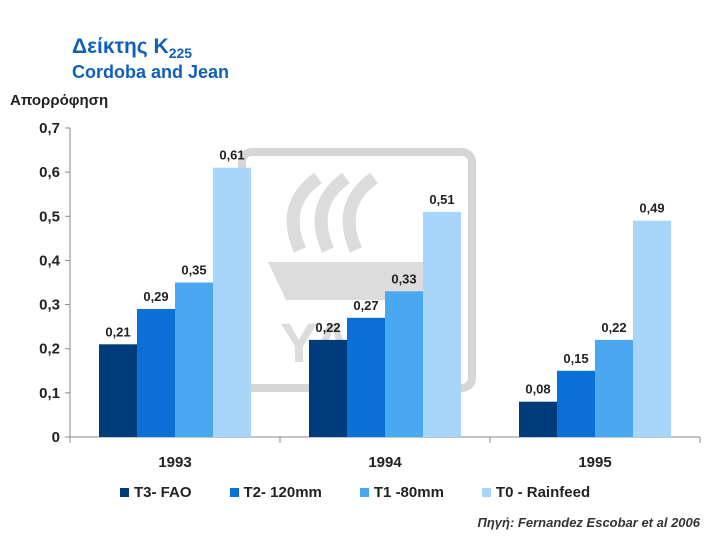 The height and width of the screenshot is (536, 714). I want to click on chart-title: Δείκτης K225 Cordoba and Jean, so click(150, 58).